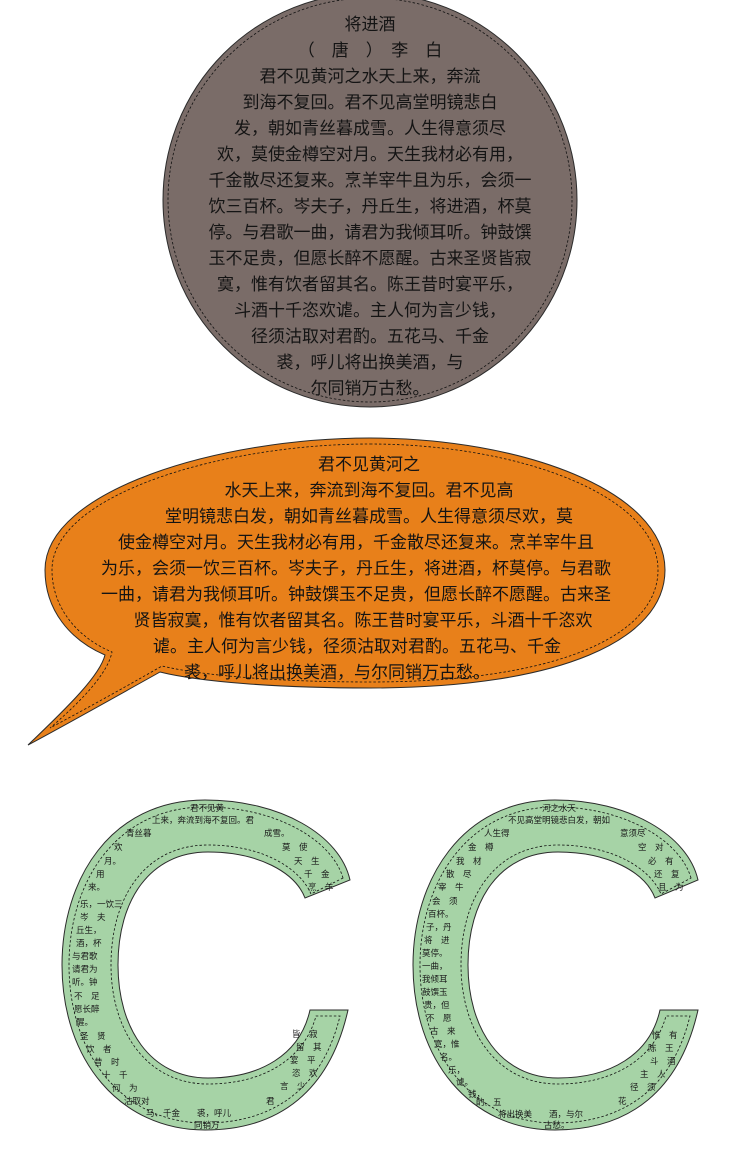 This screenshot has height=1160, width=738. What do you see at coordinates (307, 862) in the screenshot?
I see `c-left-line: 天 生` at bounding box center [307, 862].